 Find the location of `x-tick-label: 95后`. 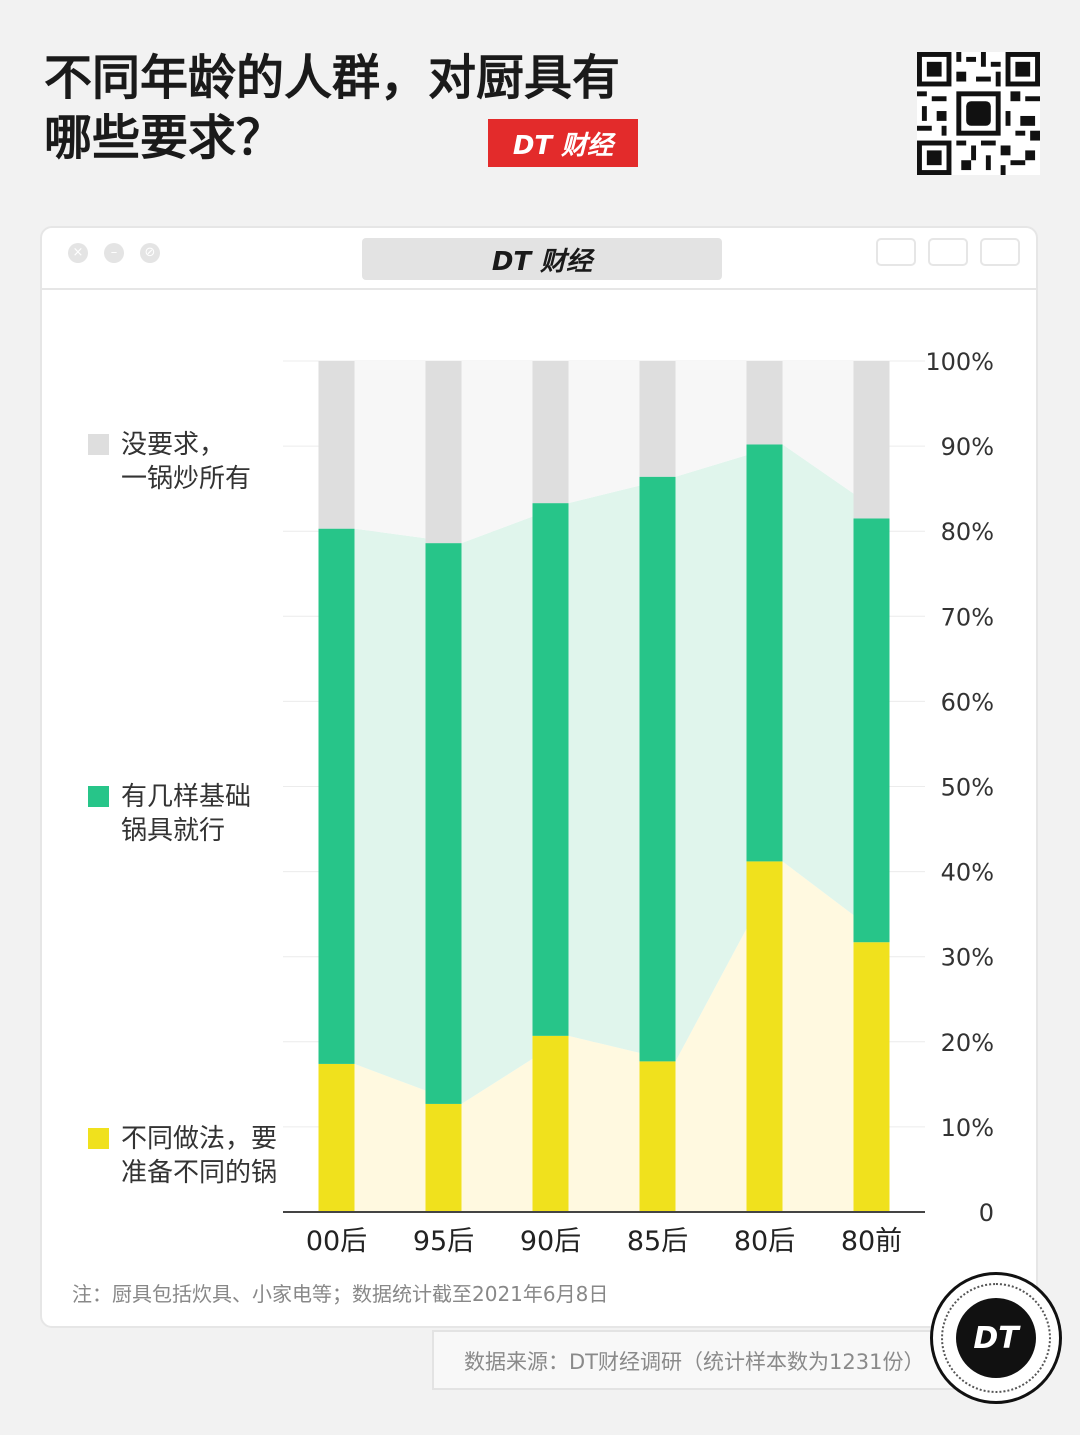

x-tick-label: 95后 is located at coordinates (443, 1241).